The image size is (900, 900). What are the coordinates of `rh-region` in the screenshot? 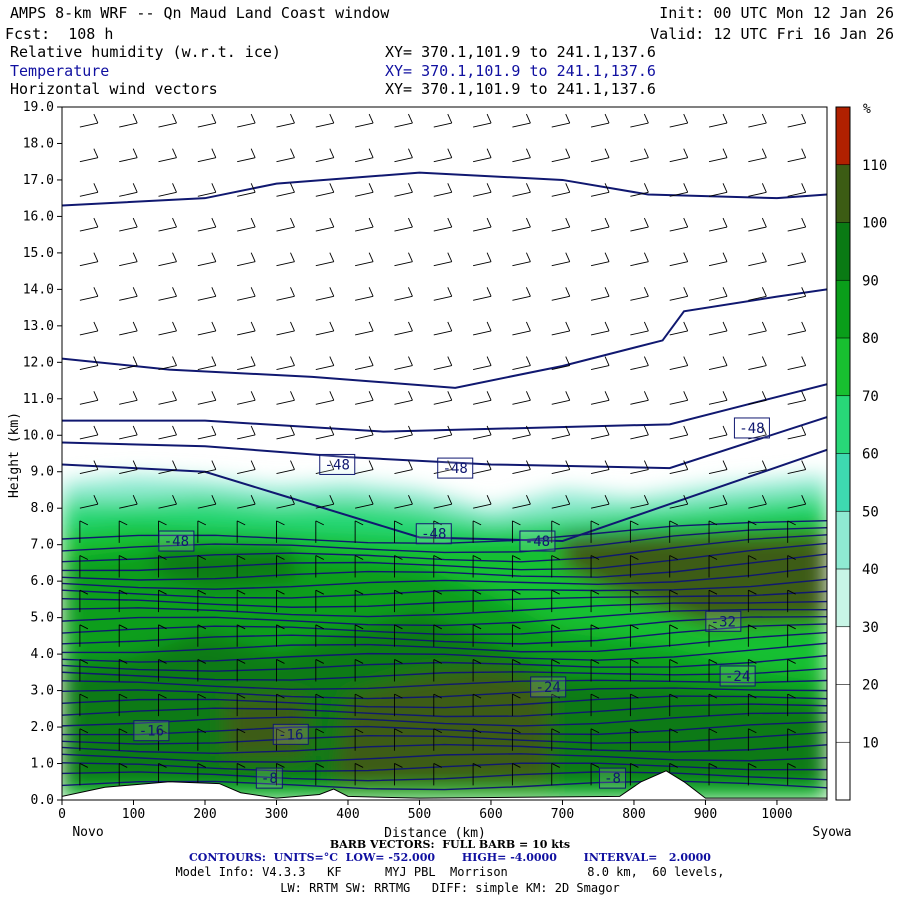 It's located at (441, 734).